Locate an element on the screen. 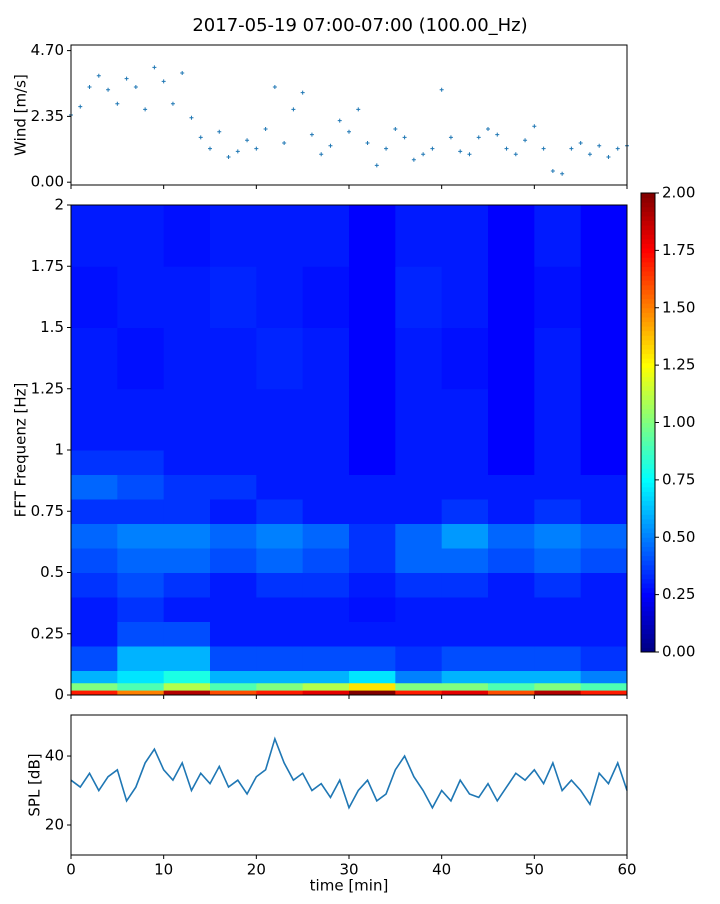 This screenshot has width=720, height=904. y-tick-label: 2.35 is located at coordinates (47, 116).